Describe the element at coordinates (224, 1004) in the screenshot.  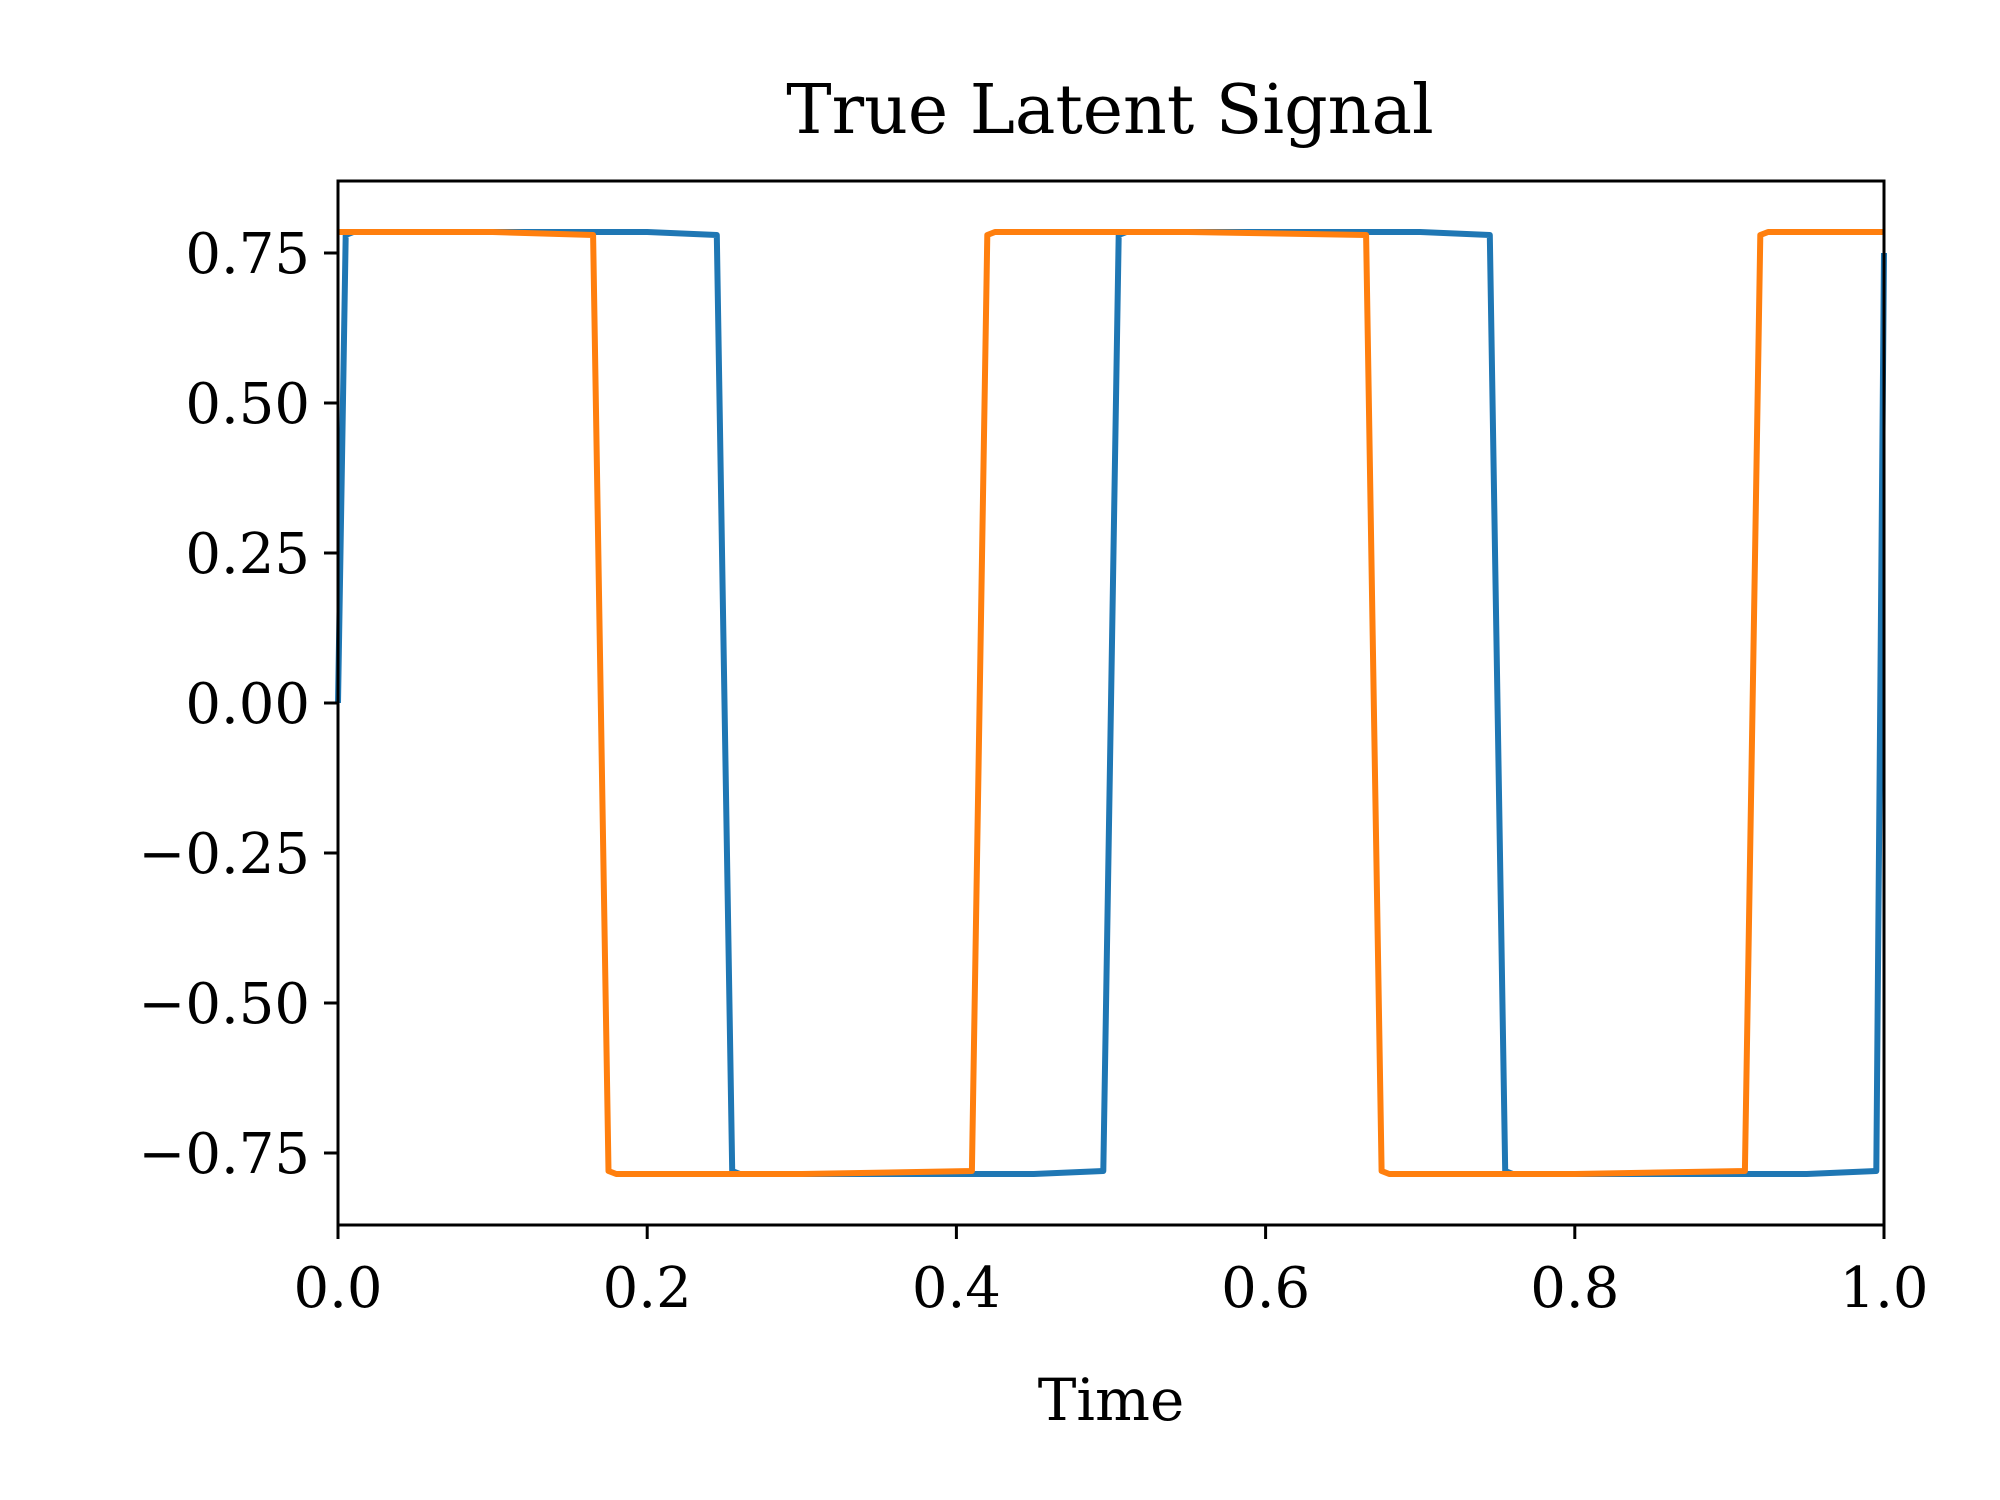
I see `y-tick-label: −0.50` at that location.